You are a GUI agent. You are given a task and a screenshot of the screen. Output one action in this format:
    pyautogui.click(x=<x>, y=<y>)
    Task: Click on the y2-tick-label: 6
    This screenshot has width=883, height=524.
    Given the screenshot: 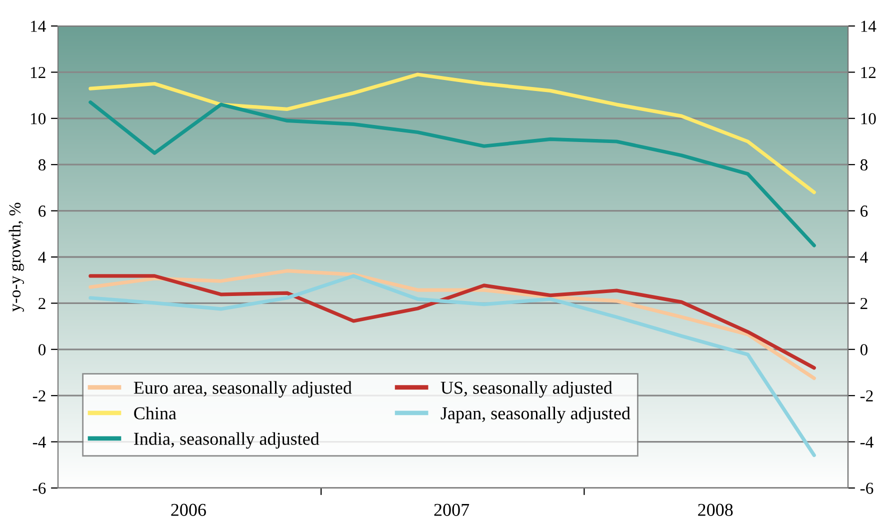 What is the action you would take?
    pyautogui.click(x=864, y=211)
    